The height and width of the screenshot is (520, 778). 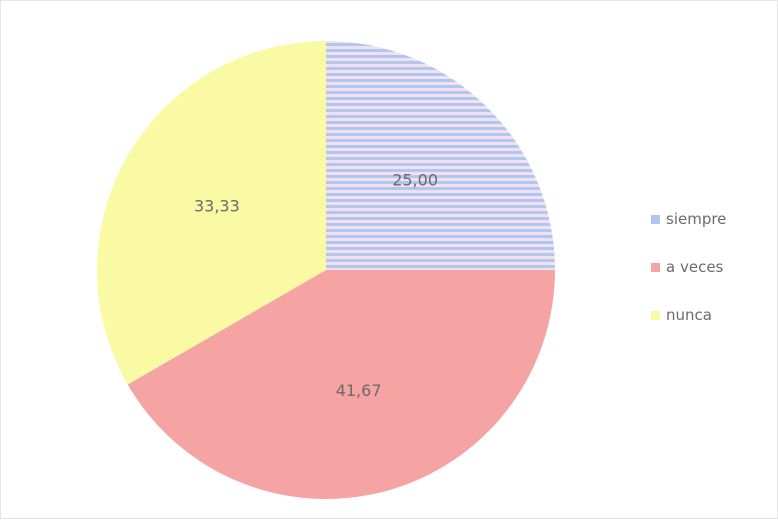 What do you see at coordinates (415, 179) in the screenshot?
I see `data-label-siempre: 25,00` at bounding box center [415, 179].